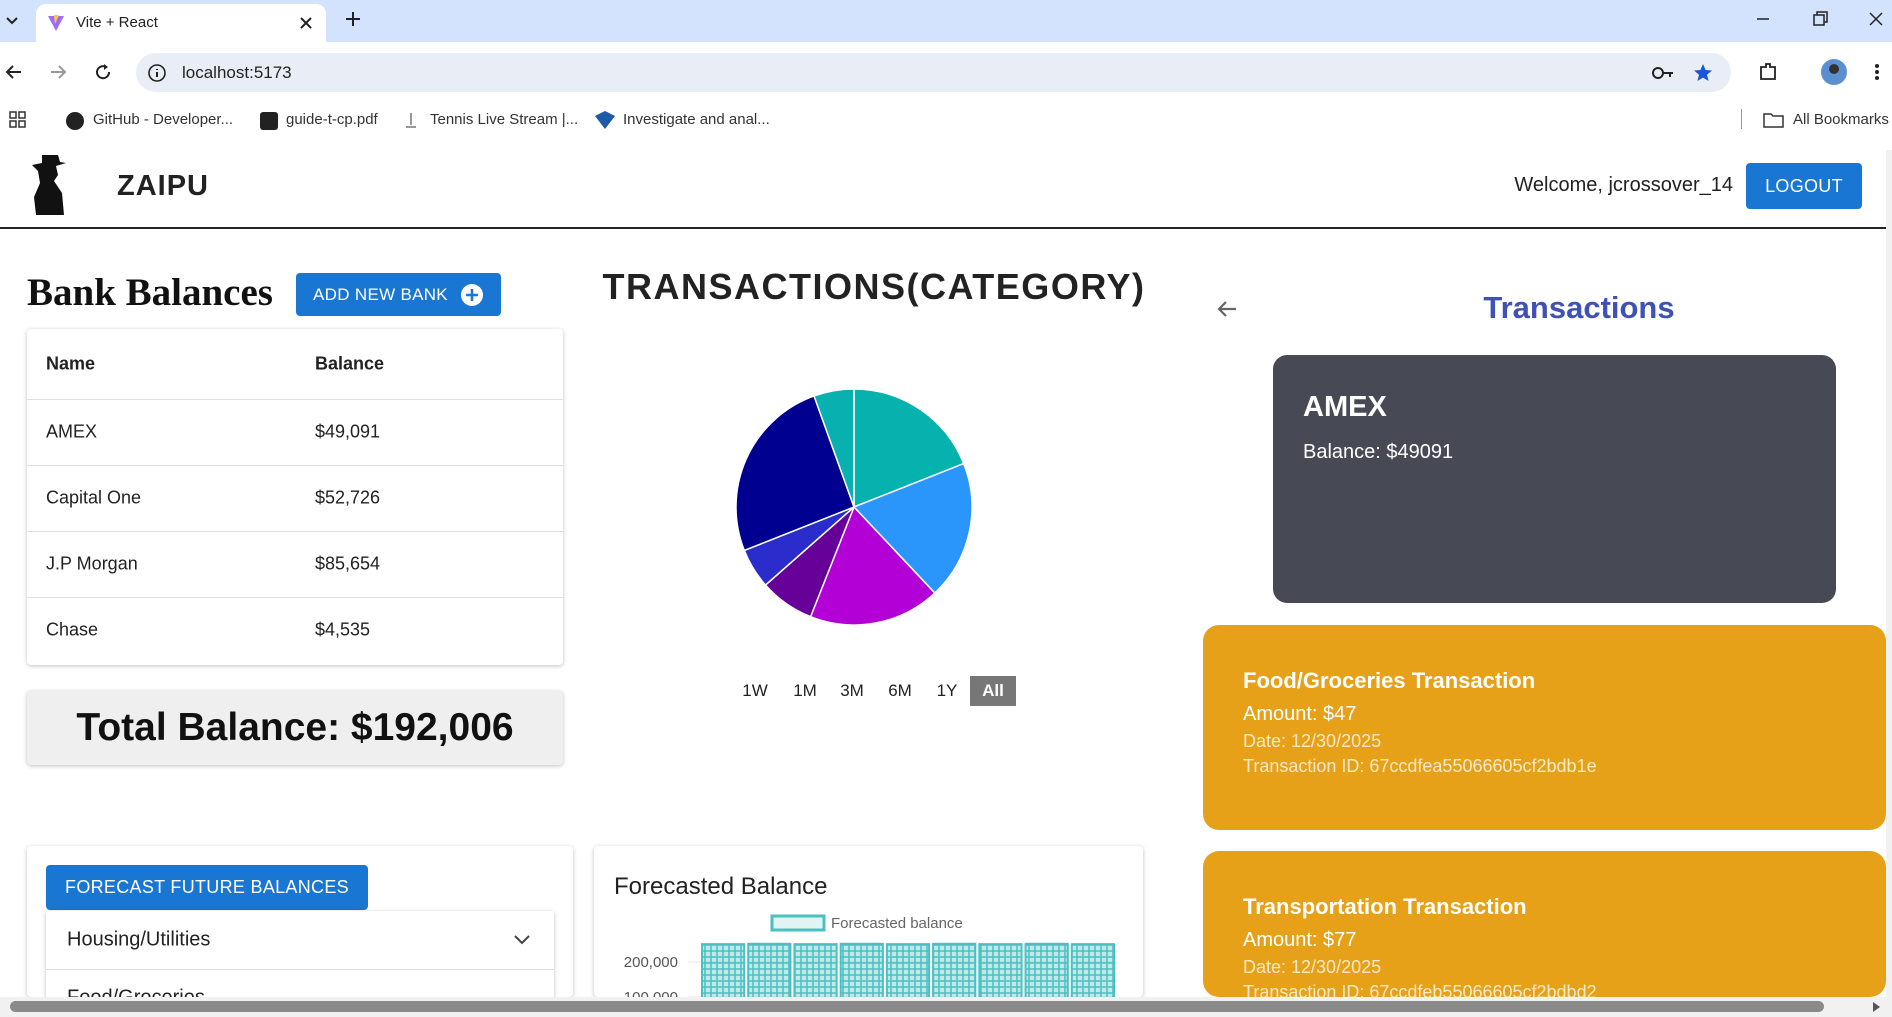 This screenshot has height=1017, width=1892. Describe the element at coordinates (348, 431) in the screenshot. I see `table-cell: $49,091` at that location.